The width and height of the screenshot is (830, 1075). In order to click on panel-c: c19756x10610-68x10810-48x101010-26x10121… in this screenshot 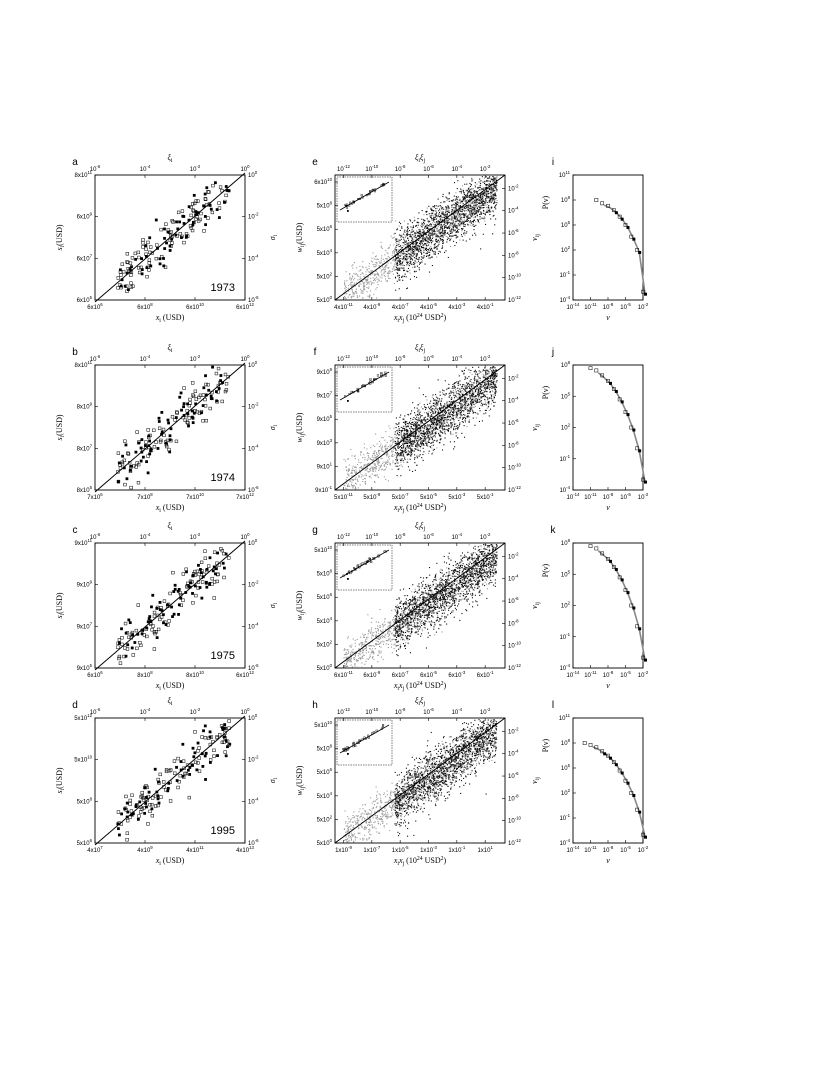, I will do `click(167, 606)`.